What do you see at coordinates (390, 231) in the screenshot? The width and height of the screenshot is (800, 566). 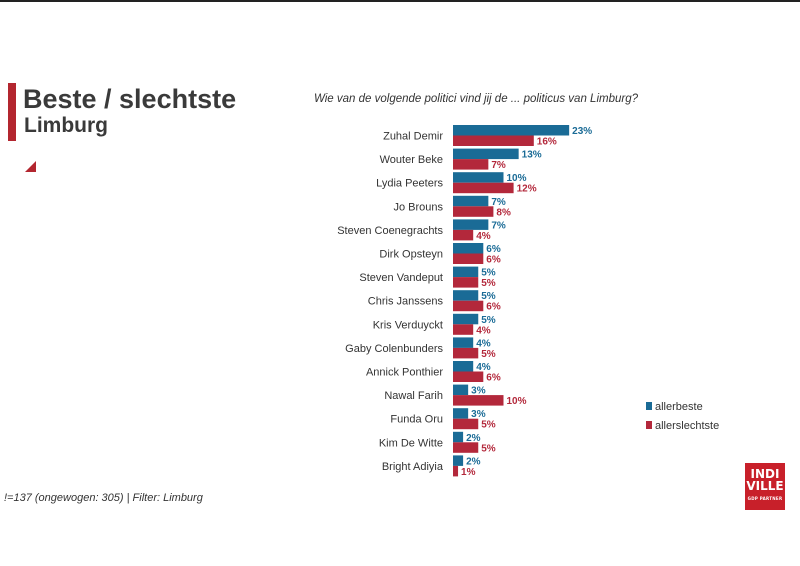 I see `category-label: Steven Coenegrachts` at bounding box center [390, 231].